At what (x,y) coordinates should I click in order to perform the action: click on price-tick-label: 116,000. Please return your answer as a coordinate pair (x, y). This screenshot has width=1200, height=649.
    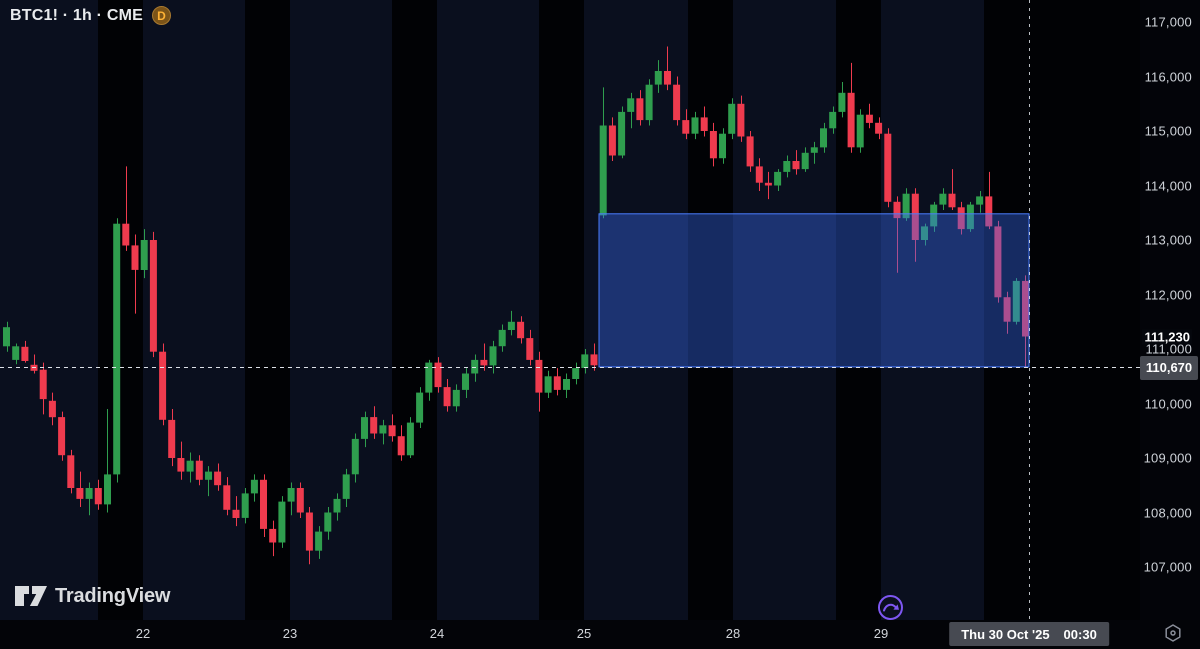
    Looking at the image, I should click on (1168, 76).